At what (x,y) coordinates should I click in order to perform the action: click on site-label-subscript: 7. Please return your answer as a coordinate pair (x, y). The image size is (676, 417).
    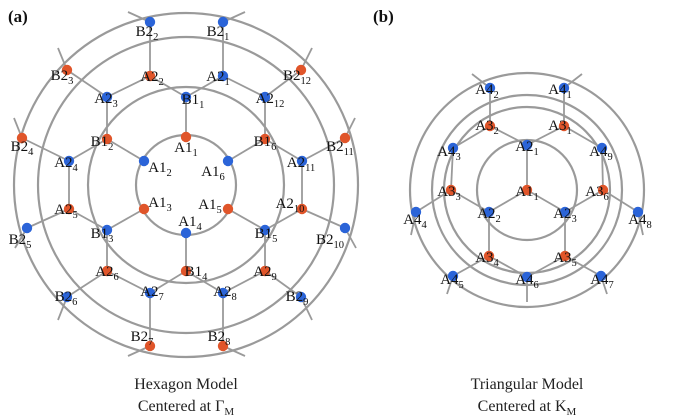
    Looking at the image, I should click on (161, 297).